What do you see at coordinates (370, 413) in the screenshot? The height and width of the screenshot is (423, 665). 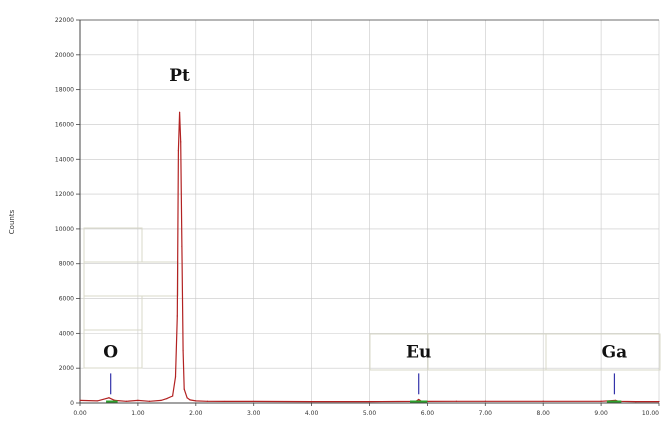 I see `x-tick-label: 5.00` at bounding box center [370, 413].